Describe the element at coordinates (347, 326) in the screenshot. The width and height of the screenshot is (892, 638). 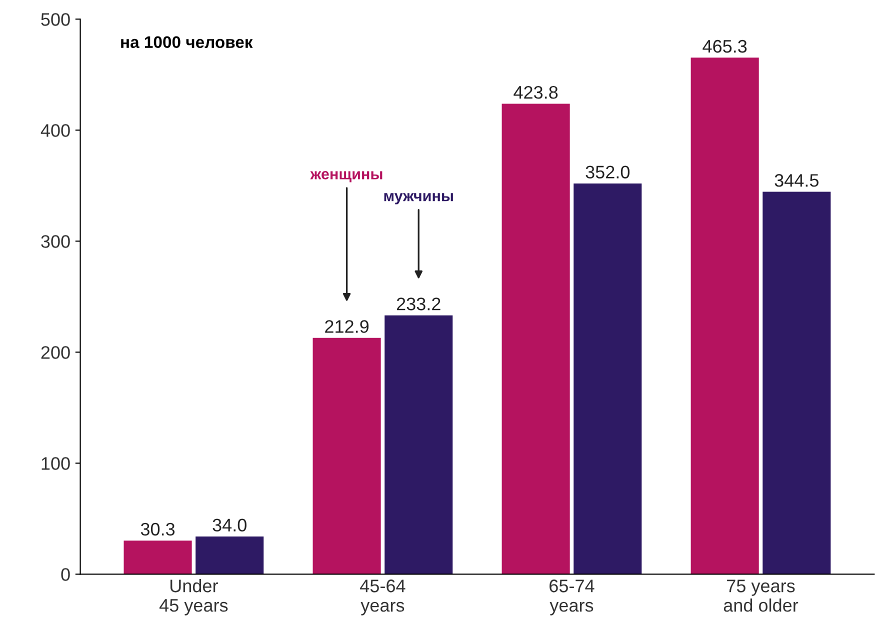
I see `data-label: 212.9` at that location.